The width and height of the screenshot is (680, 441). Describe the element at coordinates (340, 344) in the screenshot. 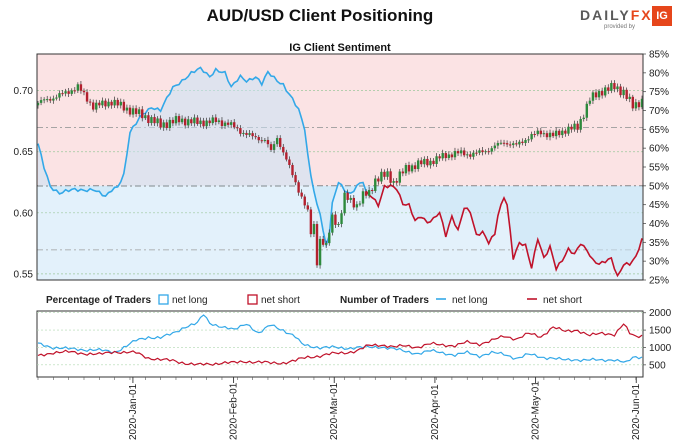

I see `count-plot-frame` at that location.